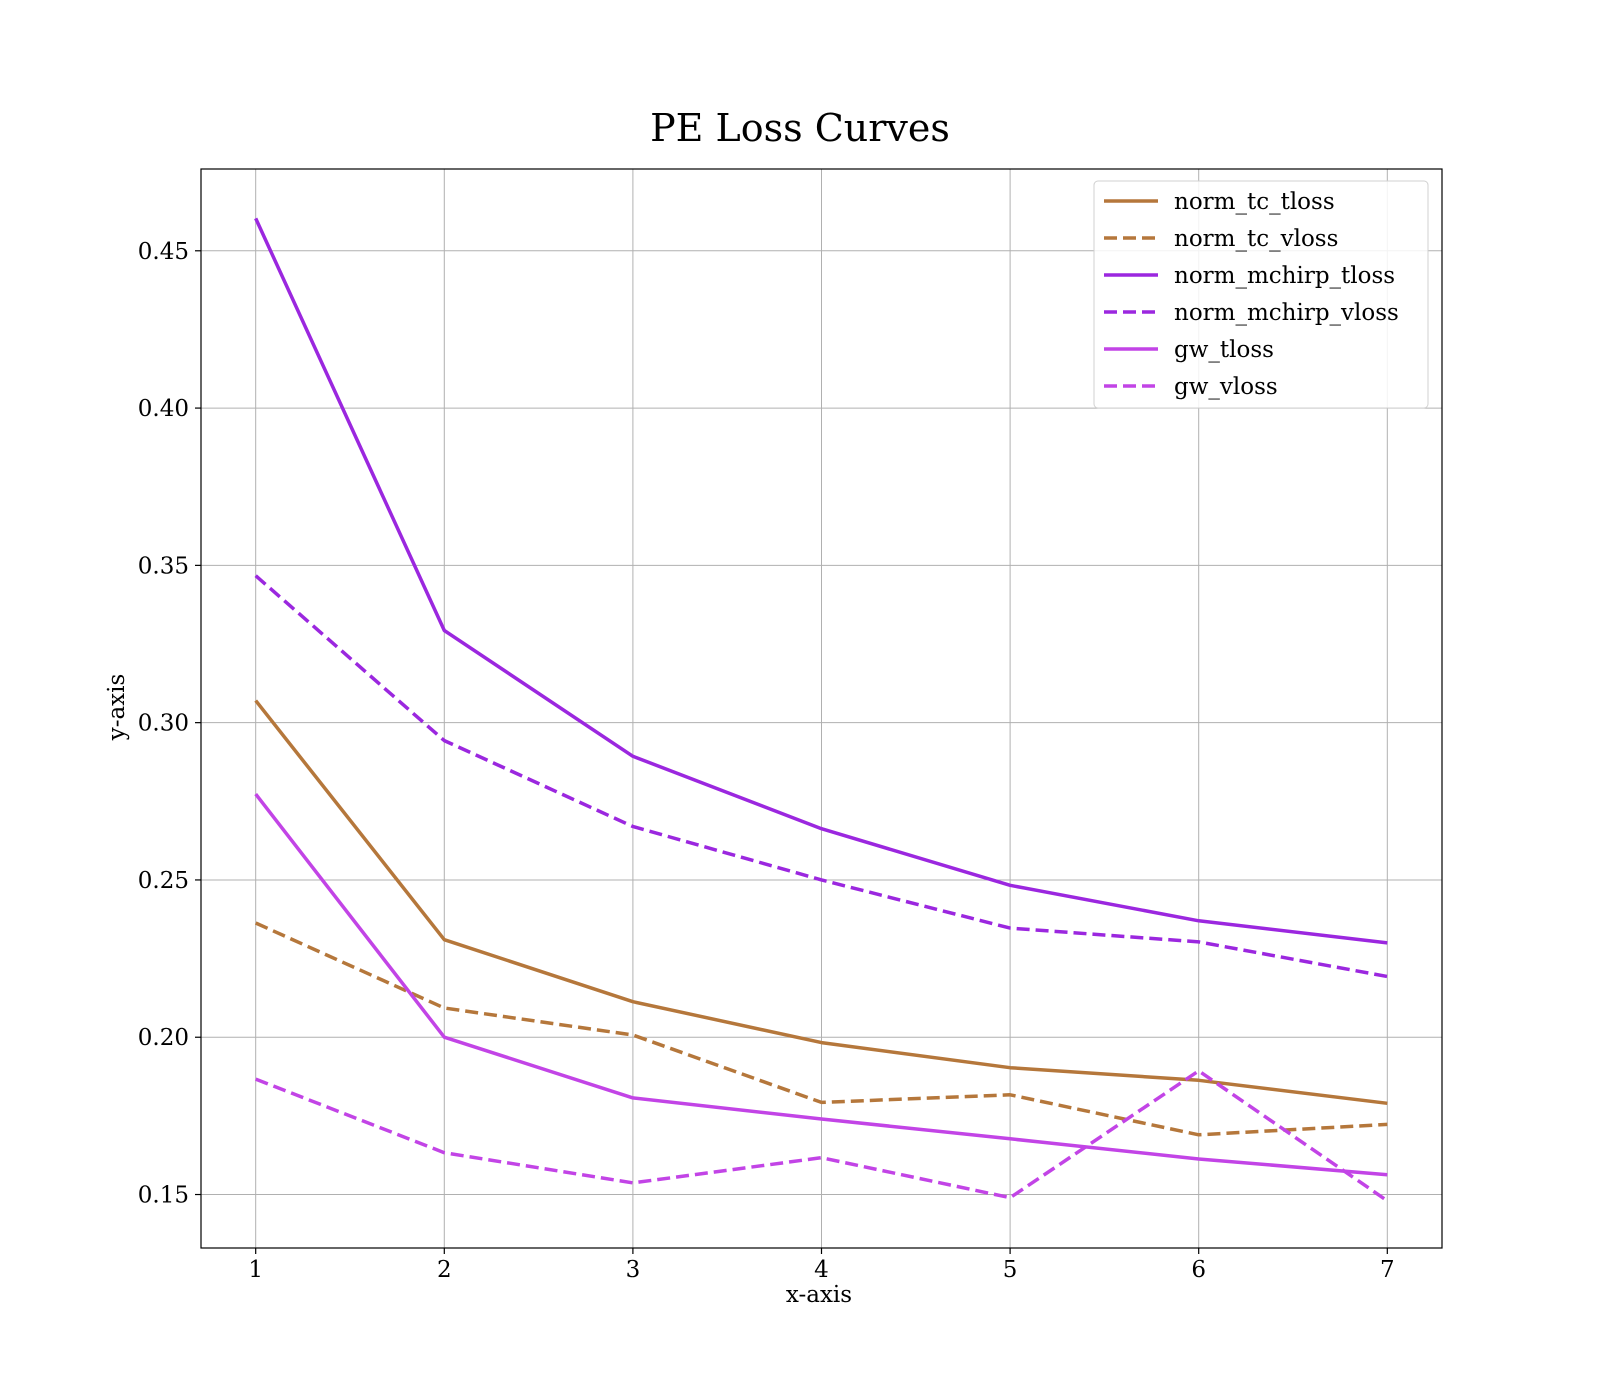  What do you see at coordinates (822, 1136) in the screenshot?
I see `series-line-gw_vloss` at bounding box center [822, 1136].